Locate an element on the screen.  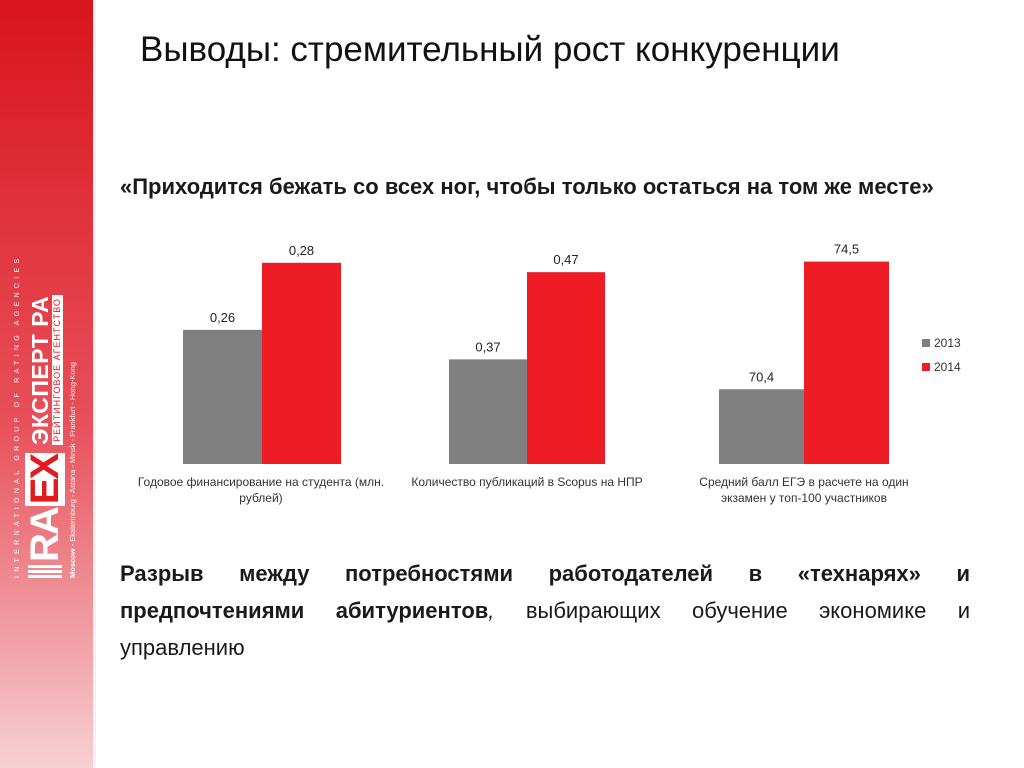
legend-swatch-2014 is located at coordinates (926, 367).